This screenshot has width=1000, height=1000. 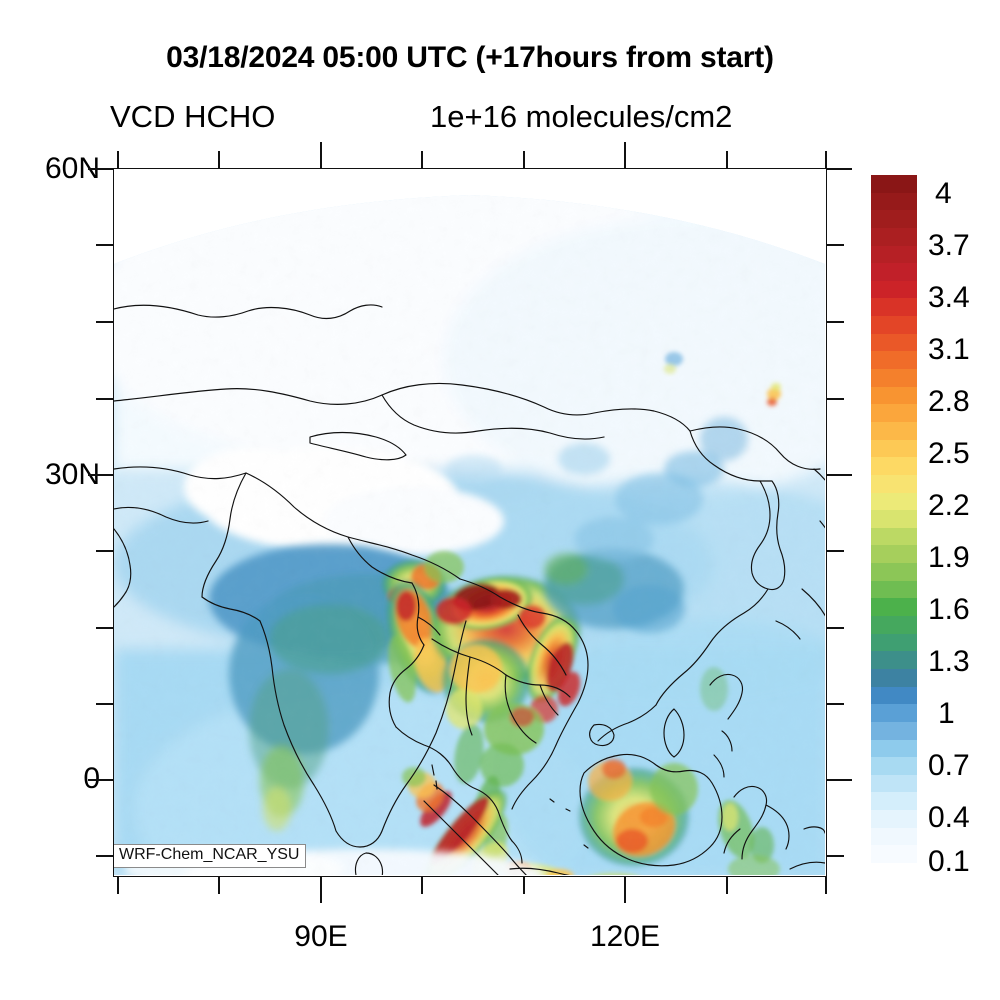 I want to click on colorbar, so click(x=894, y=519).